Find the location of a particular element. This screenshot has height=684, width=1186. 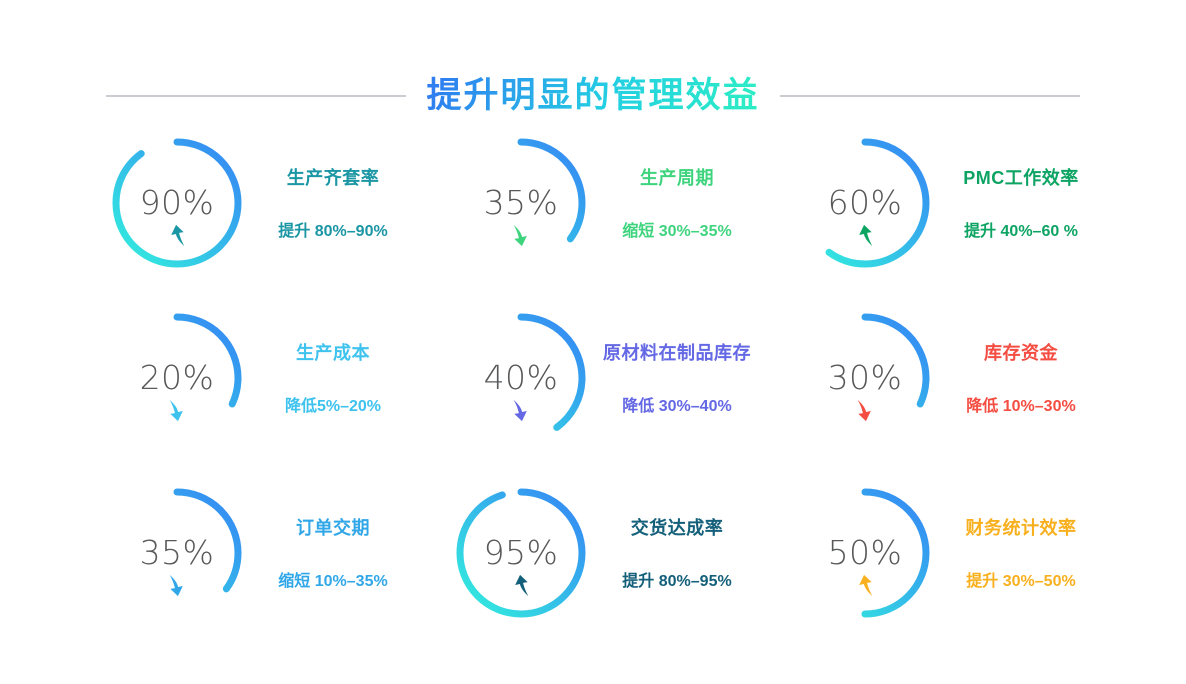

metric-card: 95% 交货达成率 提升 80%–95% is located at coordinates (628, 552).